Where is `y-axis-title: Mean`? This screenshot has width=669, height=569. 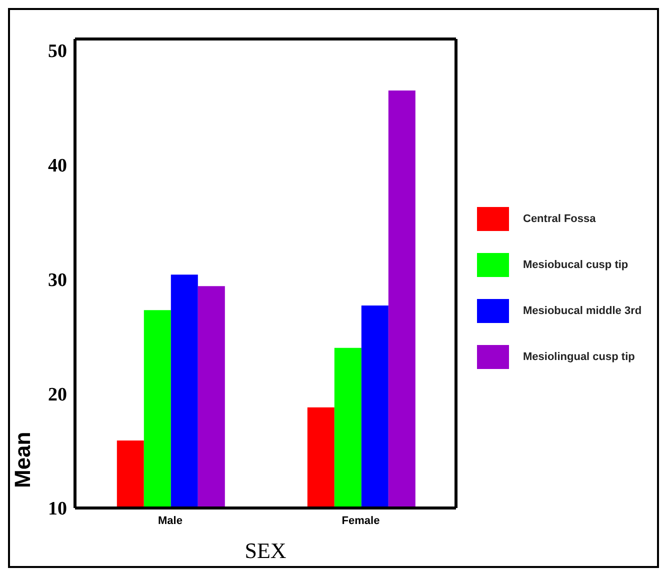 y-axis-title: Mean is located at coordinates (22, 460).